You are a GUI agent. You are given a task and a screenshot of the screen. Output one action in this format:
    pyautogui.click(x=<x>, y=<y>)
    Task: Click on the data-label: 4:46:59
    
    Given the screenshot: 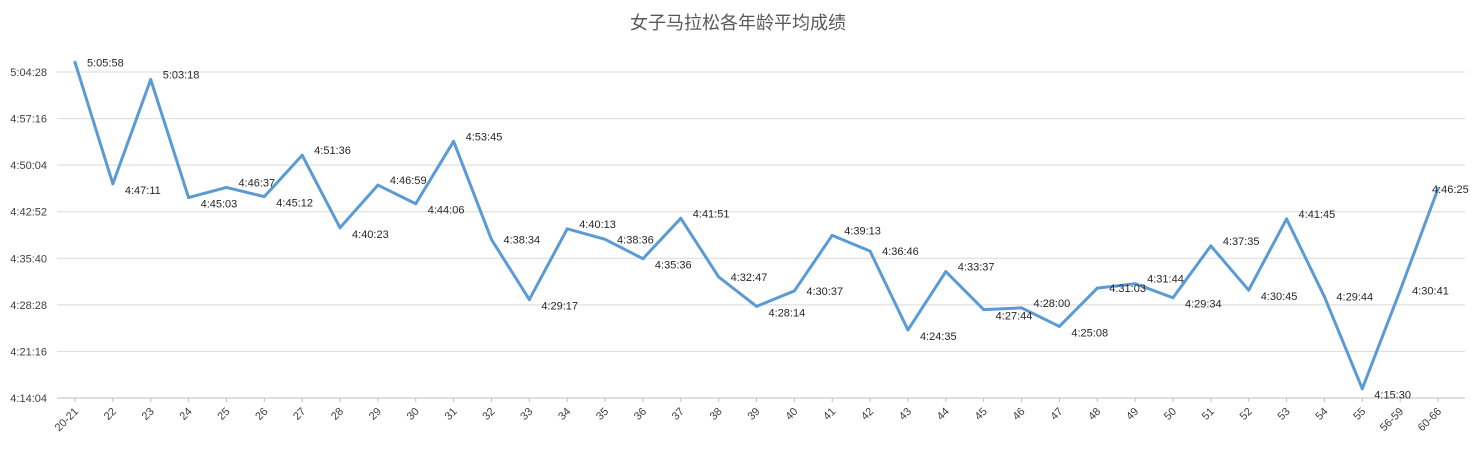 What is the action you would take?
    pyautogui.click(x=408, y=181)
    